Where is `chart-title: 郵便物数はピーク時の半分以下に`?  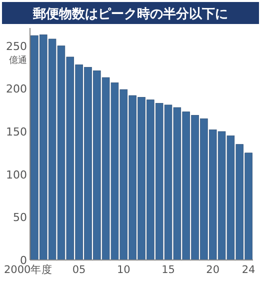
chart-title: 郵便物数はピーク時の半分以下に is located at coordinates (130, 14).